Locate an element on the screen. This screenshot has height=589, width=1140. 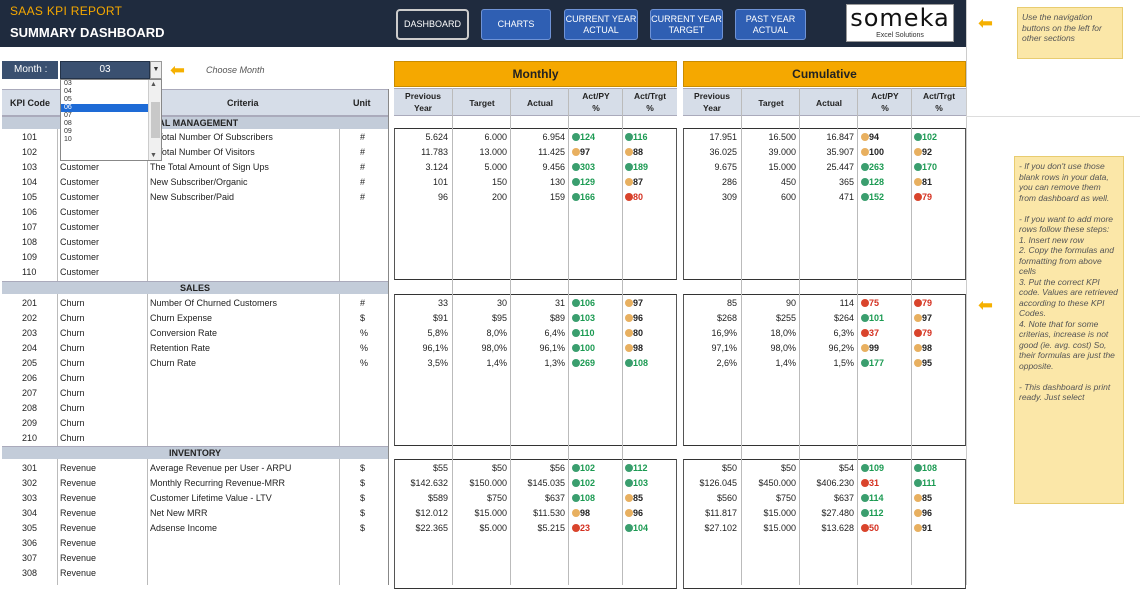
month-option: 09 is located at coordinates (68, 131).